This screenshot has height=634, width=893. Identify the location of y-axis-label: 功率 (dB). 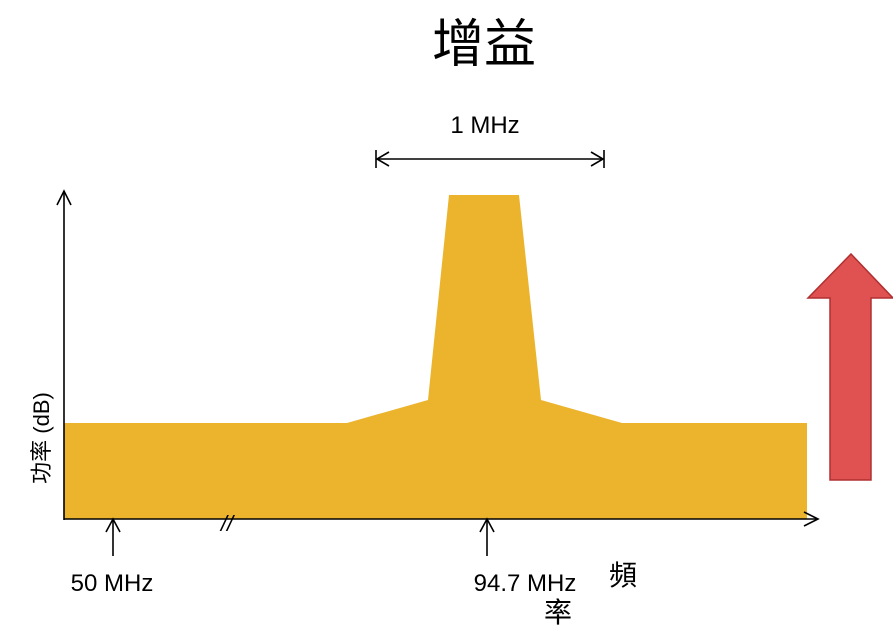
(41, 438).